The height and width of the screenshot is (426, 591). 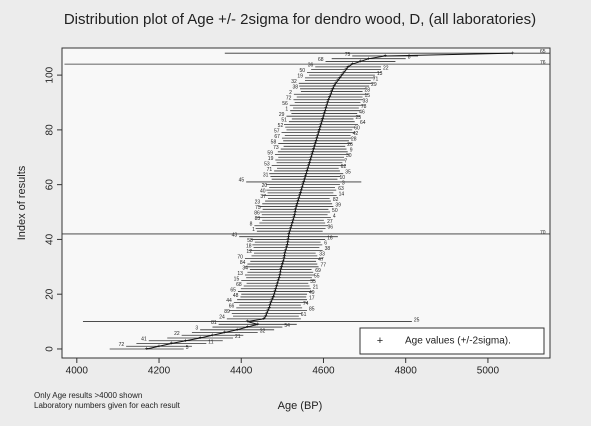 What do you see at coordinates (243, 263) in the screenshot?
I see `lab-number: 84` at bounding box center [243, 263].